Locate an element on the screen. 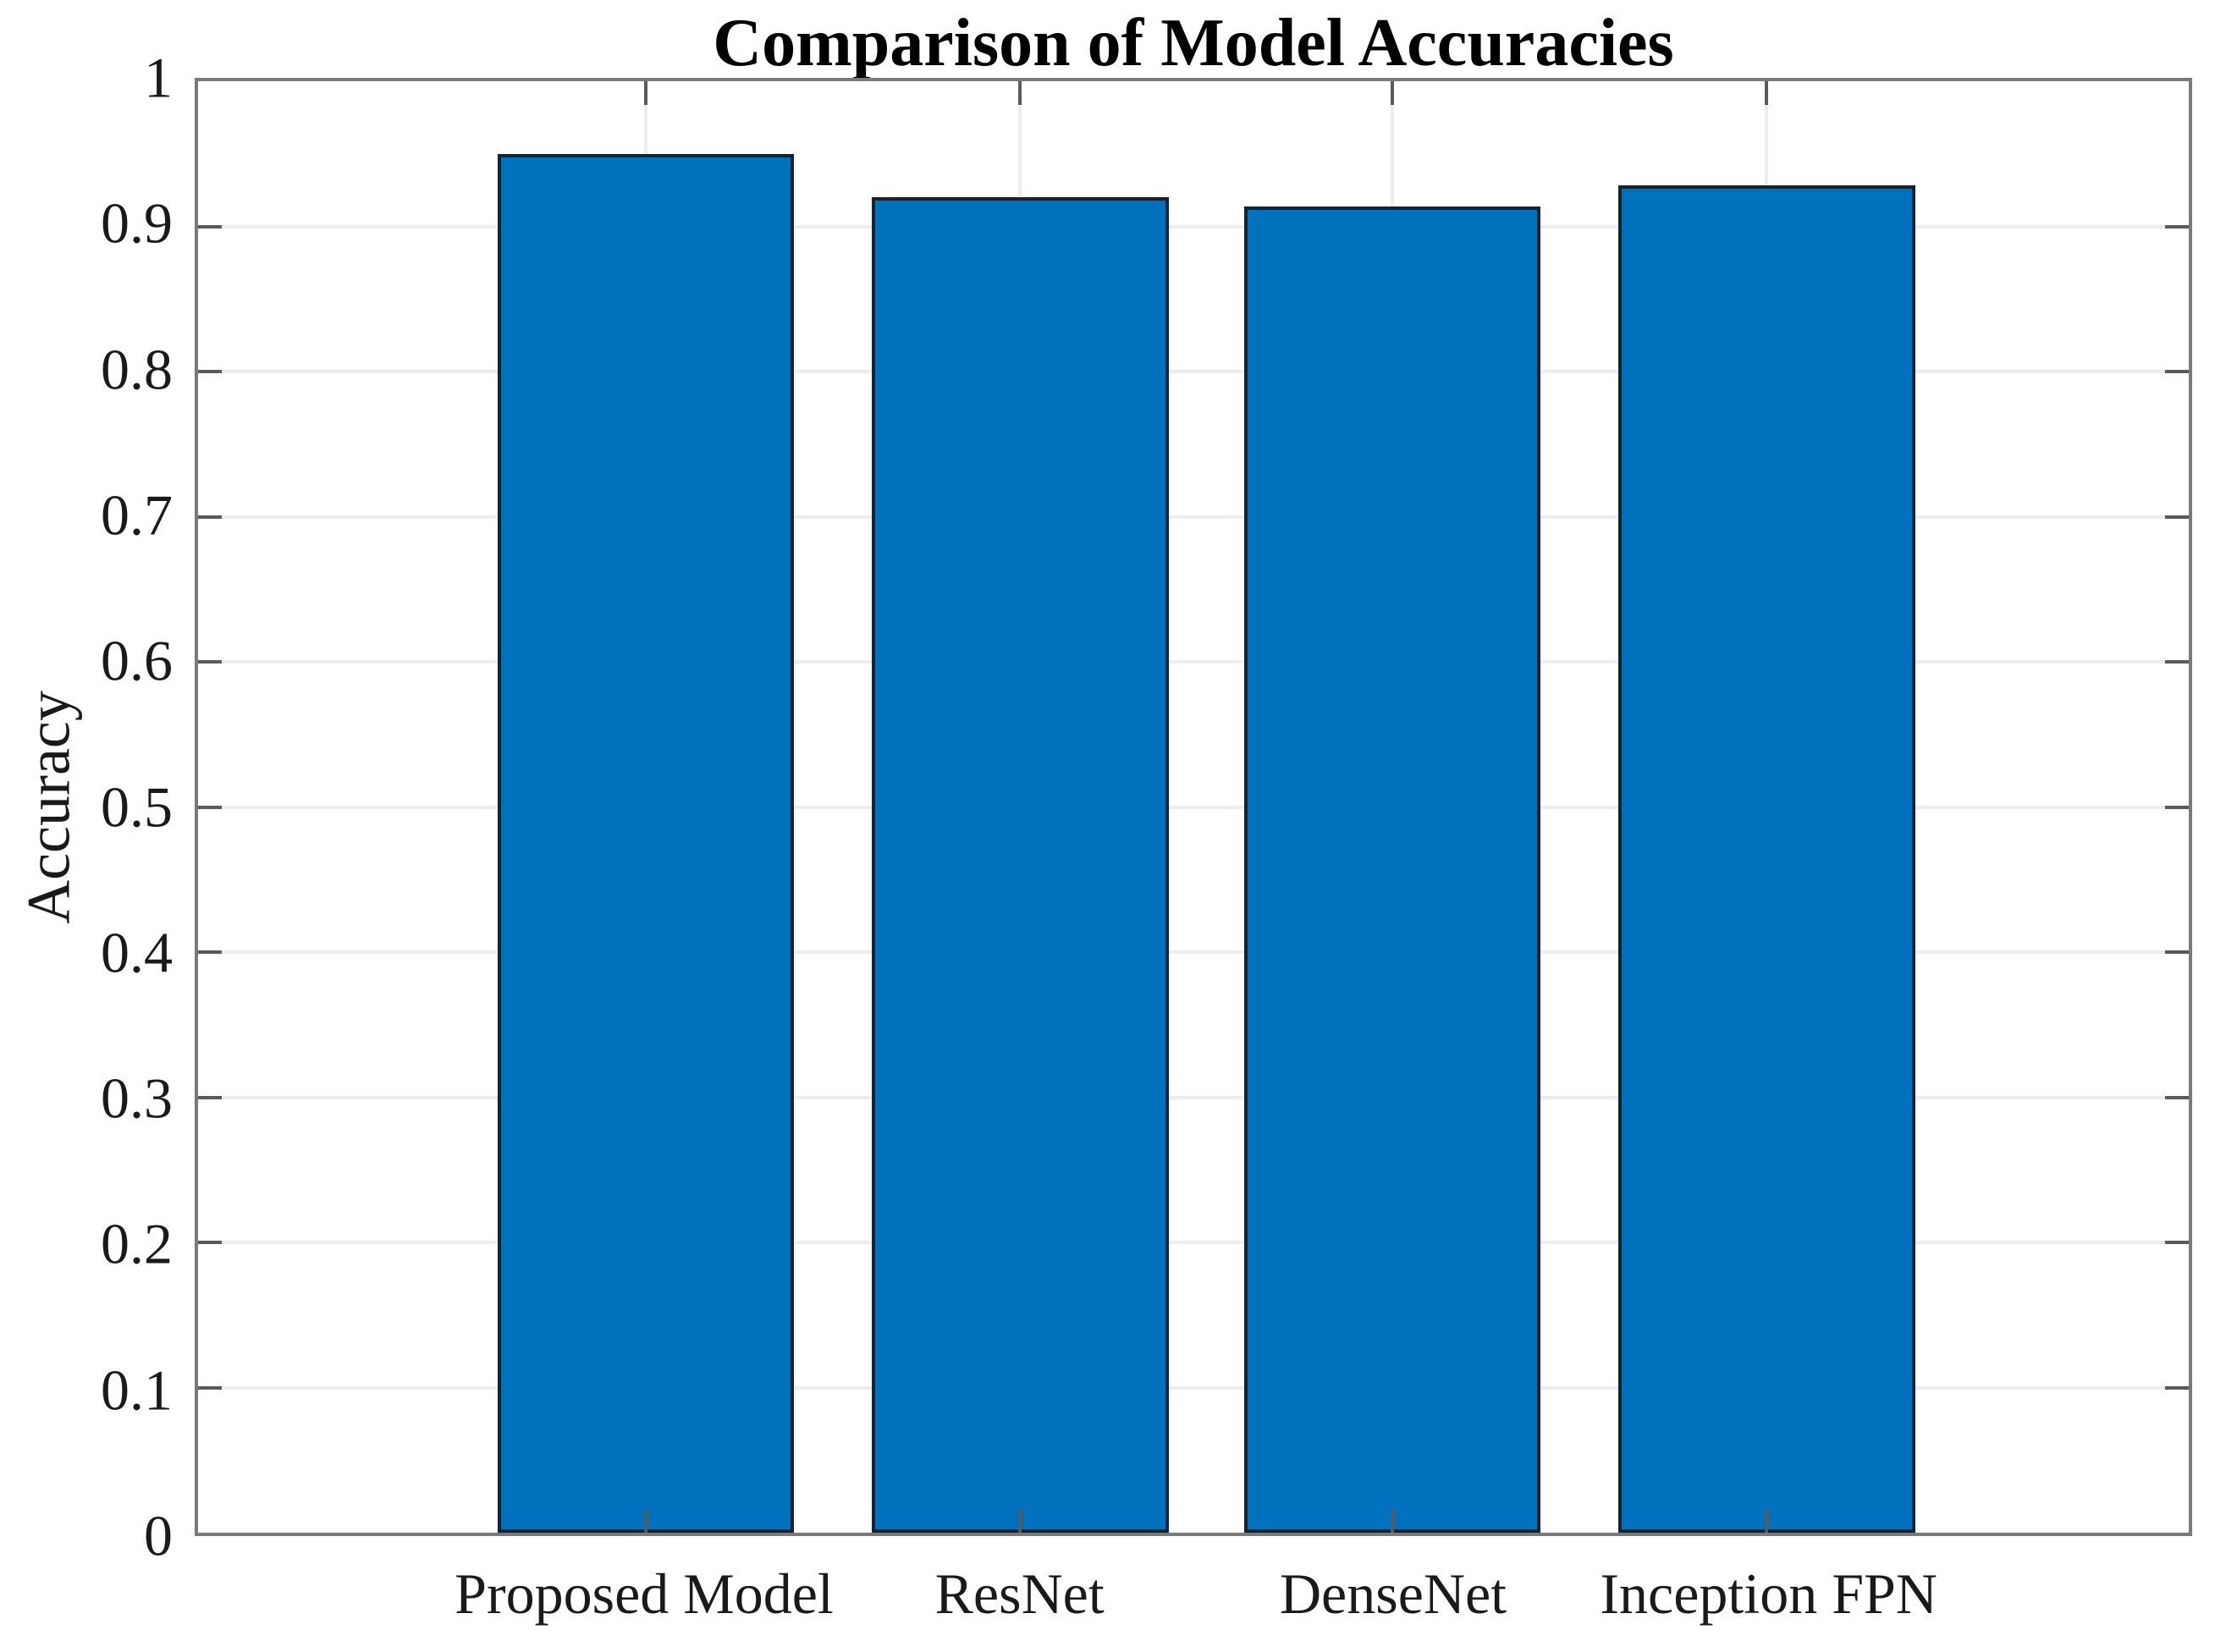 Image resolution: width=2215 pixels, height=1652 pixels. x-tick-label-inception-fpn: Inception FPN is located at coordinates (1768, 1593).